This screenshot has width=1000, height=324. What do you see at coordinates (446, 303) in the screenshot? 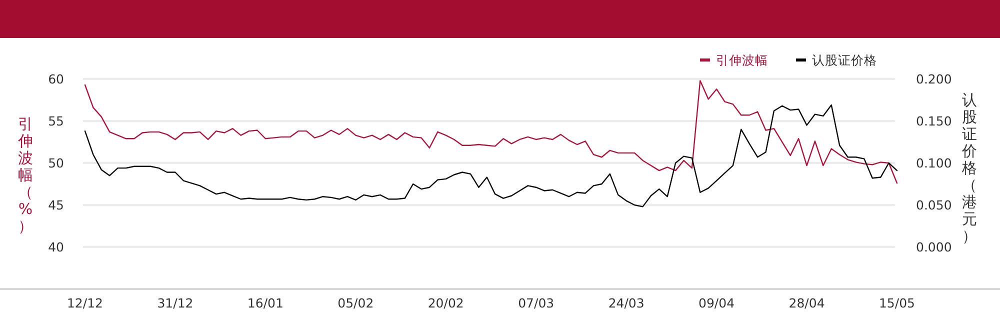
I see `x-tick-label: 20/02` at bounding box center [446, 303].